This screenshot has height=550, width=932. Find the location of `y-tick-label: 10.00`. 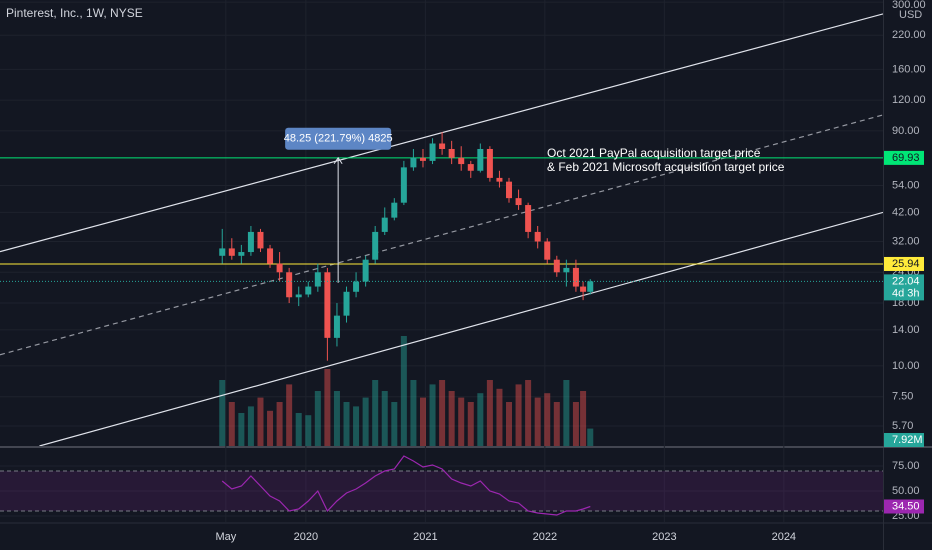

y-tick-label: 10.00 is located at coordinates (906, 366).